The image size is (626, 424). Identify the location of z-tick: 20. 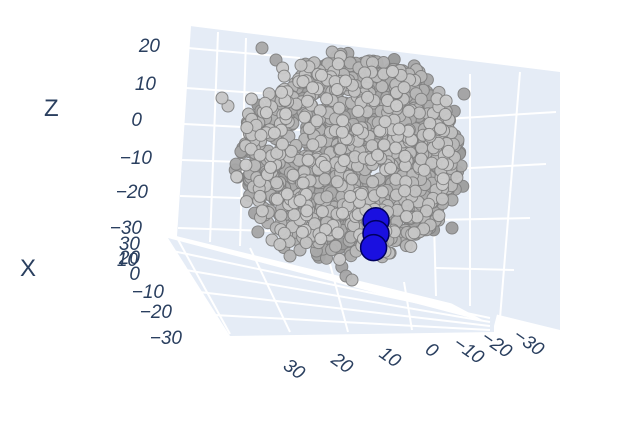
(149, 46).